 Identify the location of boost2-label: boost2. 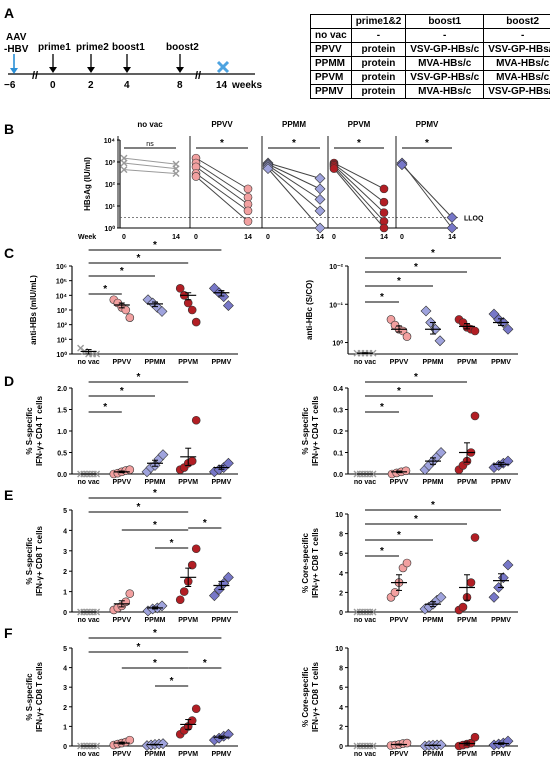
(182, 47).